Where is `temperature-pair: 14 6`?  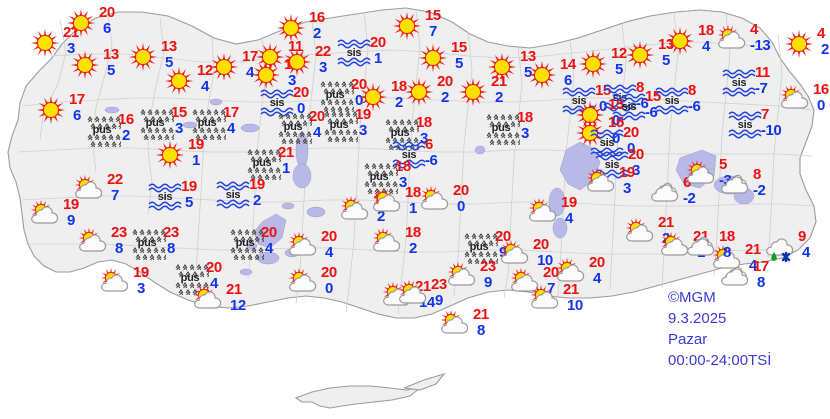
temperature-pair: 14 6 is located at coordinates (580, 72).